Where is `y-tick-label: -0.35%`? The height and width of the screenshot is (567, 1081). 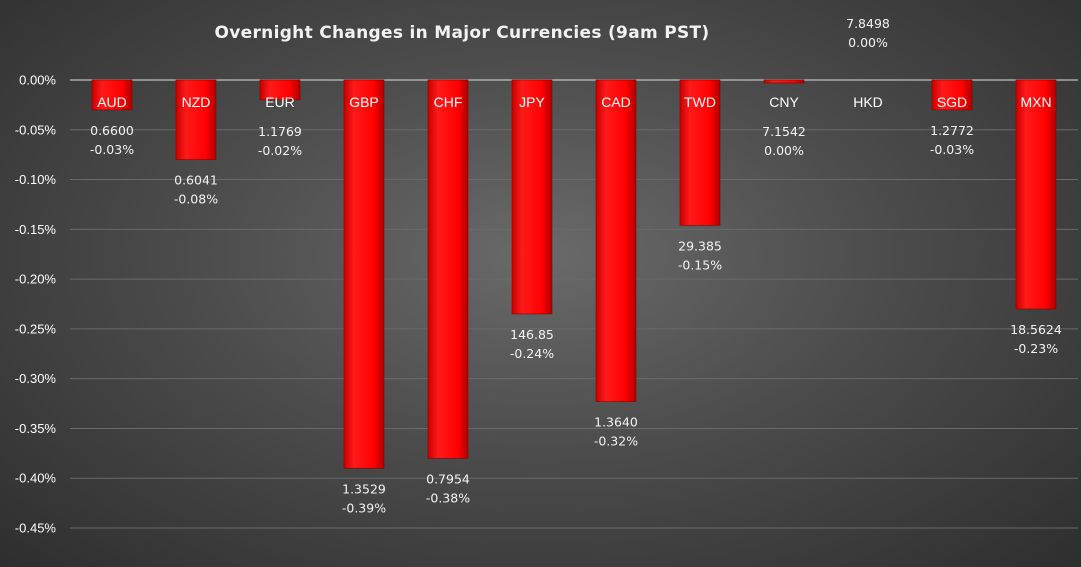
y-tick-label: -0.35% is located at coordinates (36, 428).